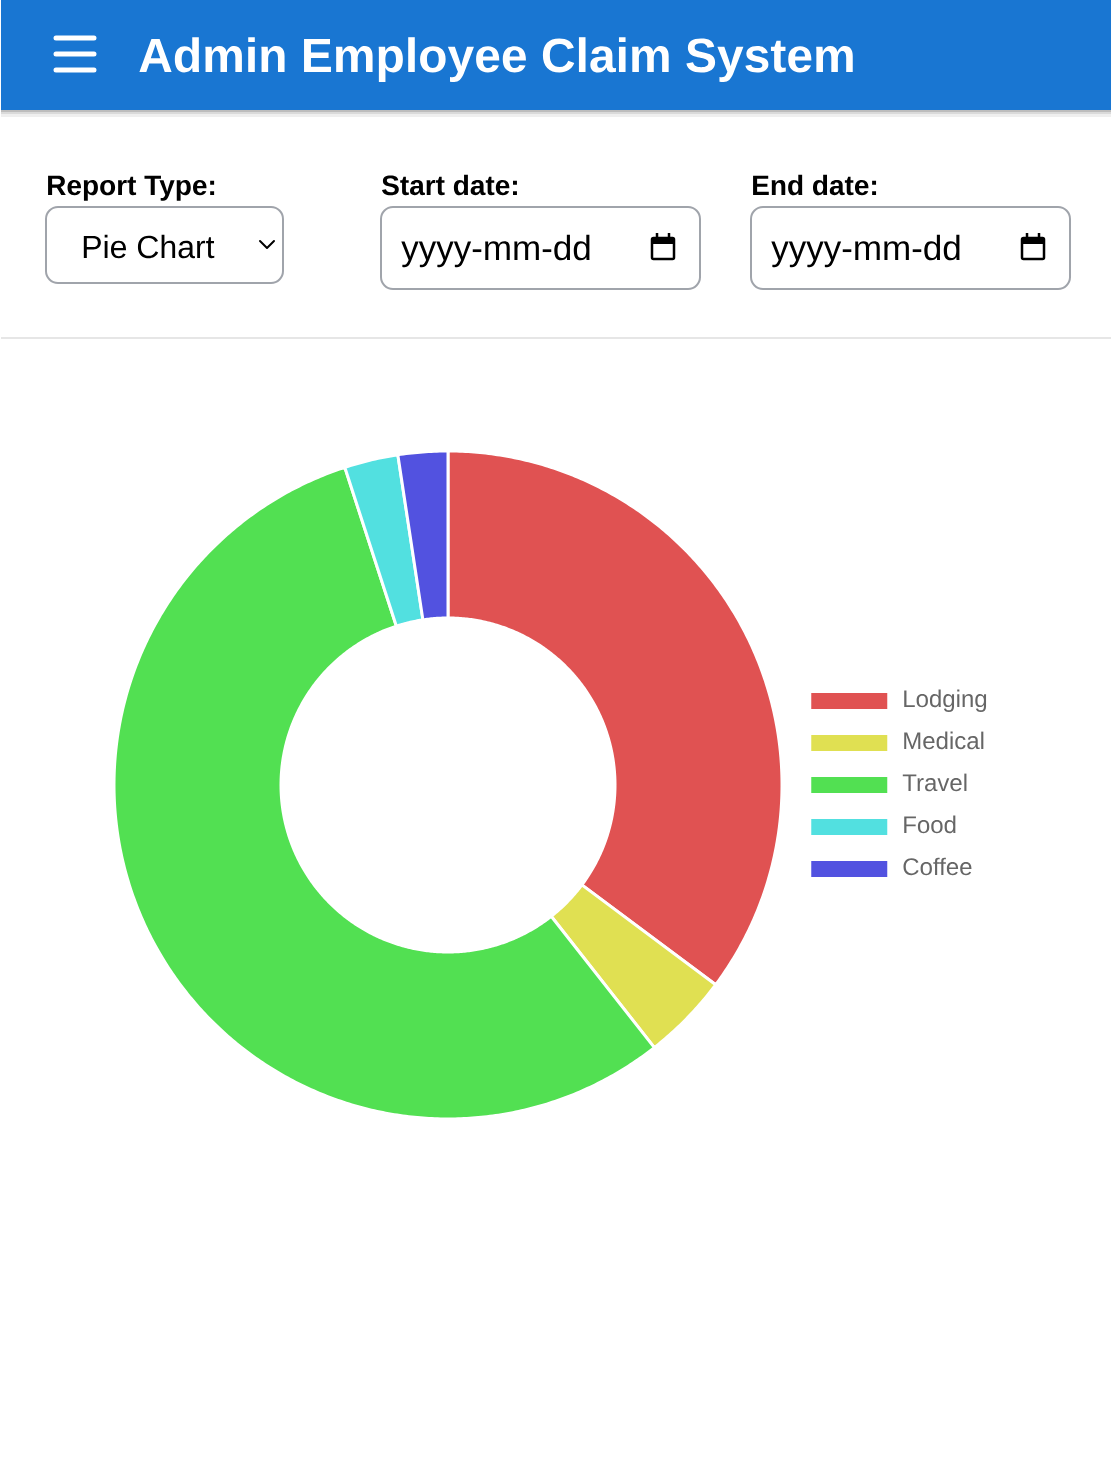 This screenshot has width=1112, height=1478. Describe the element at coordinates (930, 824) in the screenshot. I see `legend-label: Food` at that location.